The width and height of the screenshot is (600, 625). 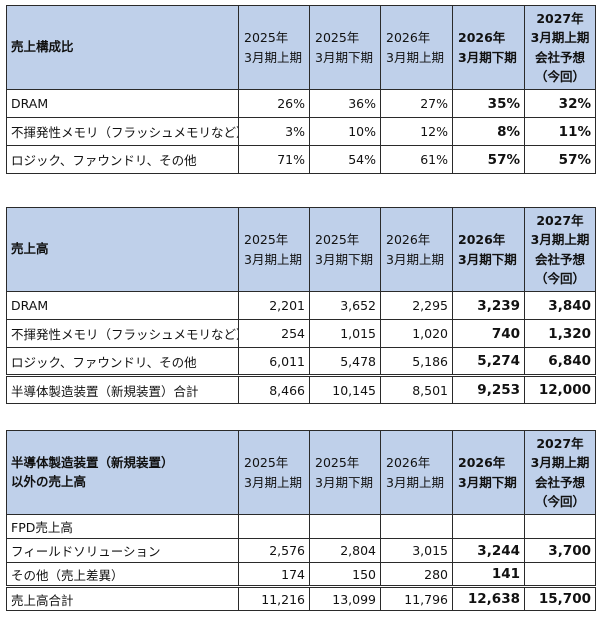 I want to click on row-label: 売上高合計, so click(x=122, y=598).